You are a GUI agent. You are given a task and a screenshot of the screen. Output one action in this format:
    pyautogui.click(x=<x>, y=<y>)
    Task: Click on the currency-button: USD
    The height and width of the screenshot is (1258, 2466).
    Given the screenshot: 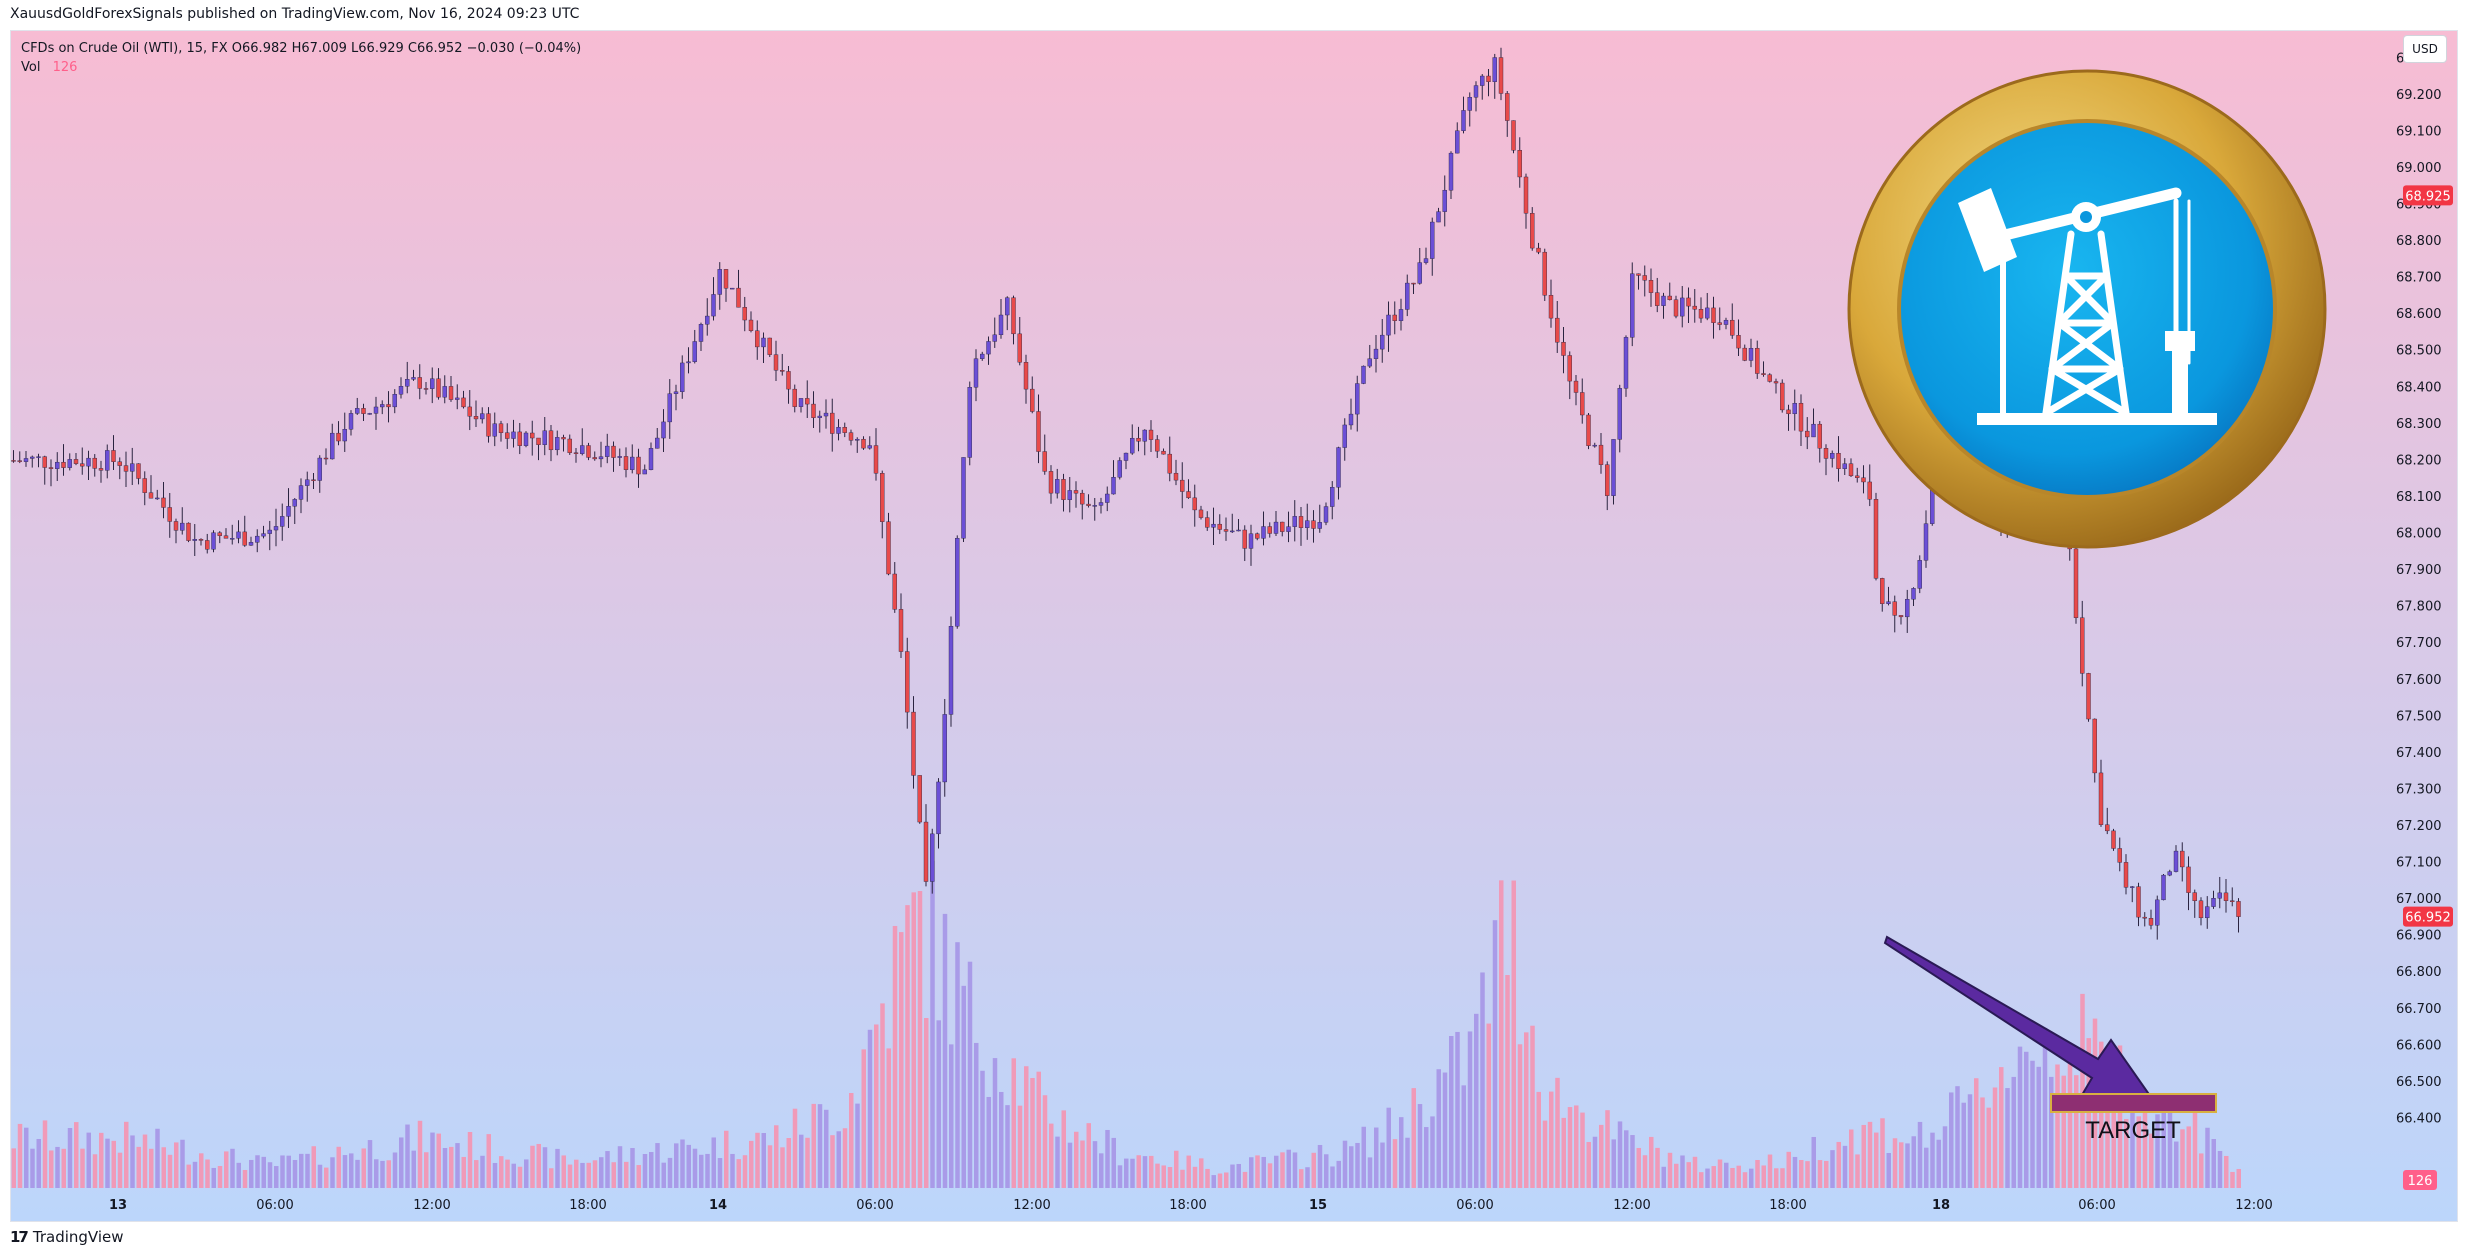 What is the action you would take?
    pyautogui.click(x=2425, y=49)
    